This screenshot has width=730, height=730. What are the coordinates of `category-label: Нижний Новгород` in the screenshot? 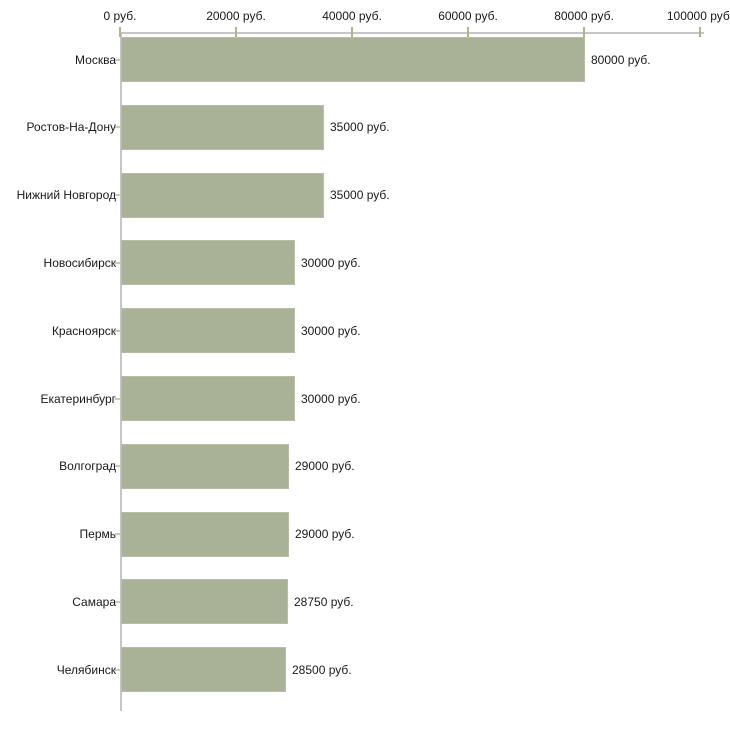 It's located at (66, 195).